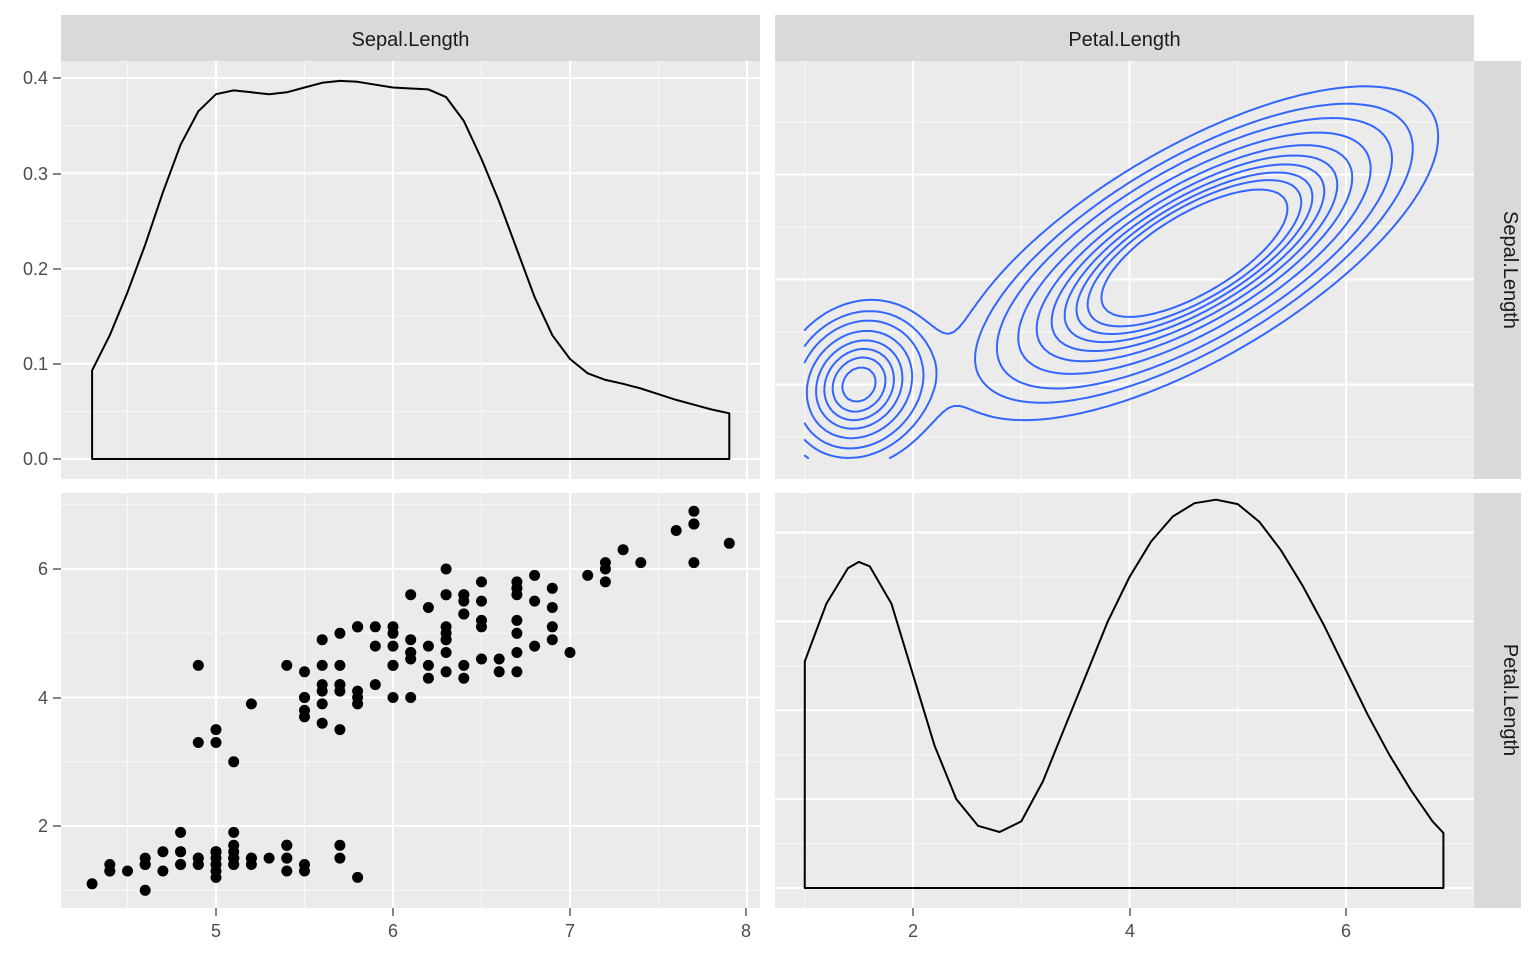 This screenshot has height=960, width=1536. Describe the element at coordinates (1130, 931) in the screenshot. I see `x-tick-label: 4` at that location.